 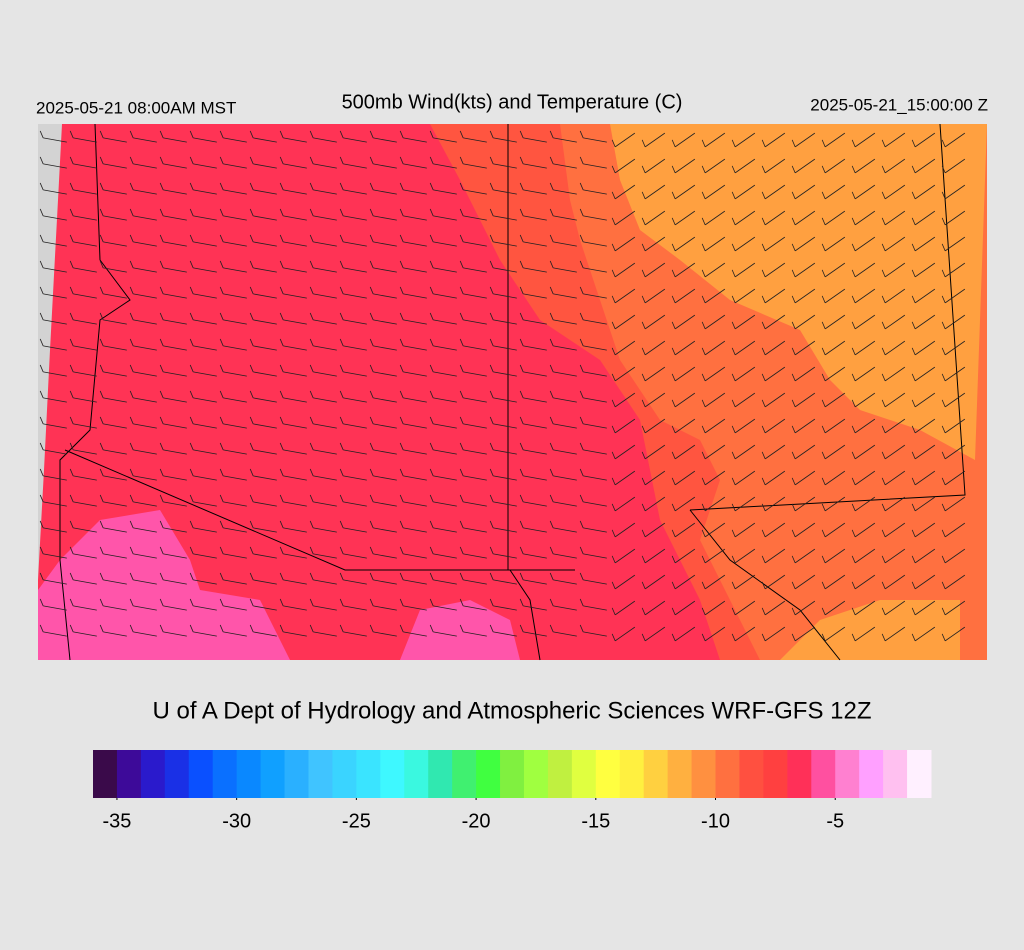 I want to click on temp-field, so click(x=870, y=630).